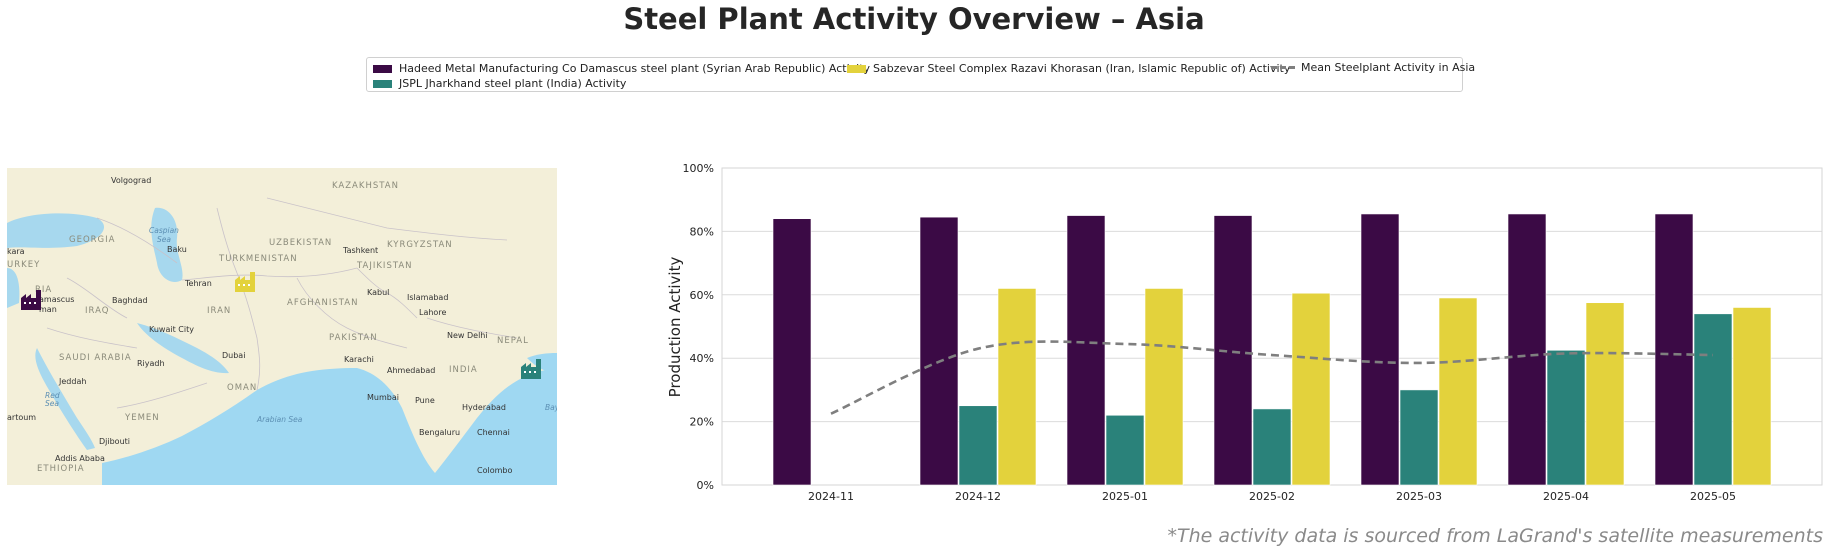  What do you see at coordinates (1566, 496) in the screenshot?
I see `x-tick-label: 2025-04` at bounding box center [1566, 496].